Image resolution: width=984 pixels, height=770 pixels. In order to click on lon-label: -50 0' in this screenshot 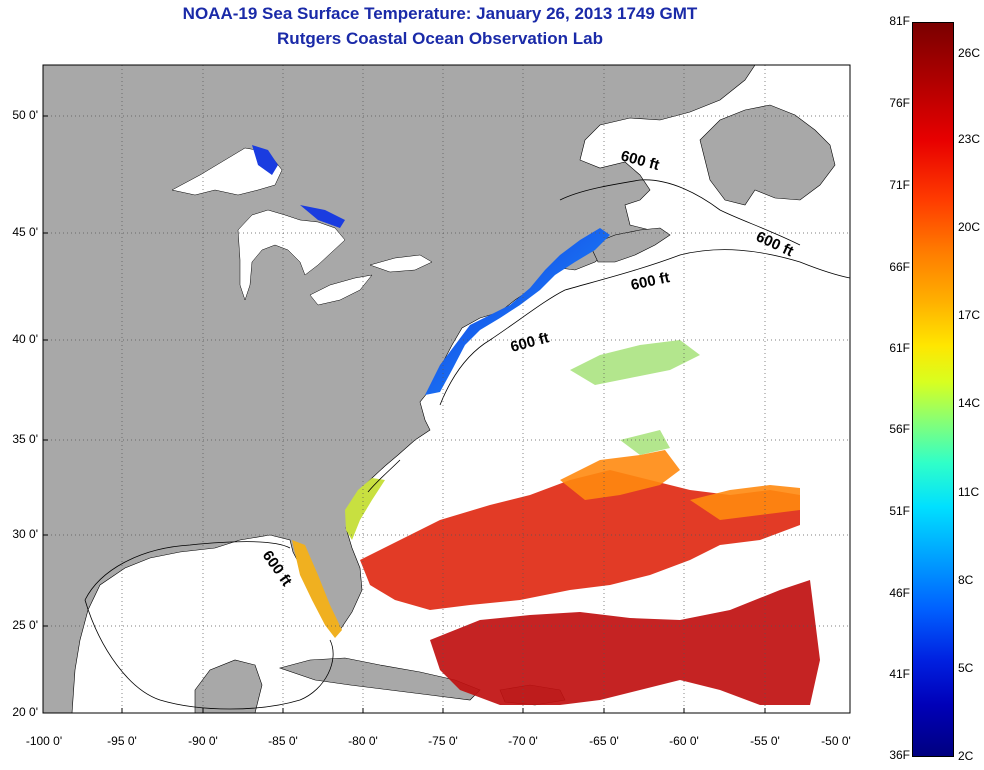, I will do `click(836, 741)`.